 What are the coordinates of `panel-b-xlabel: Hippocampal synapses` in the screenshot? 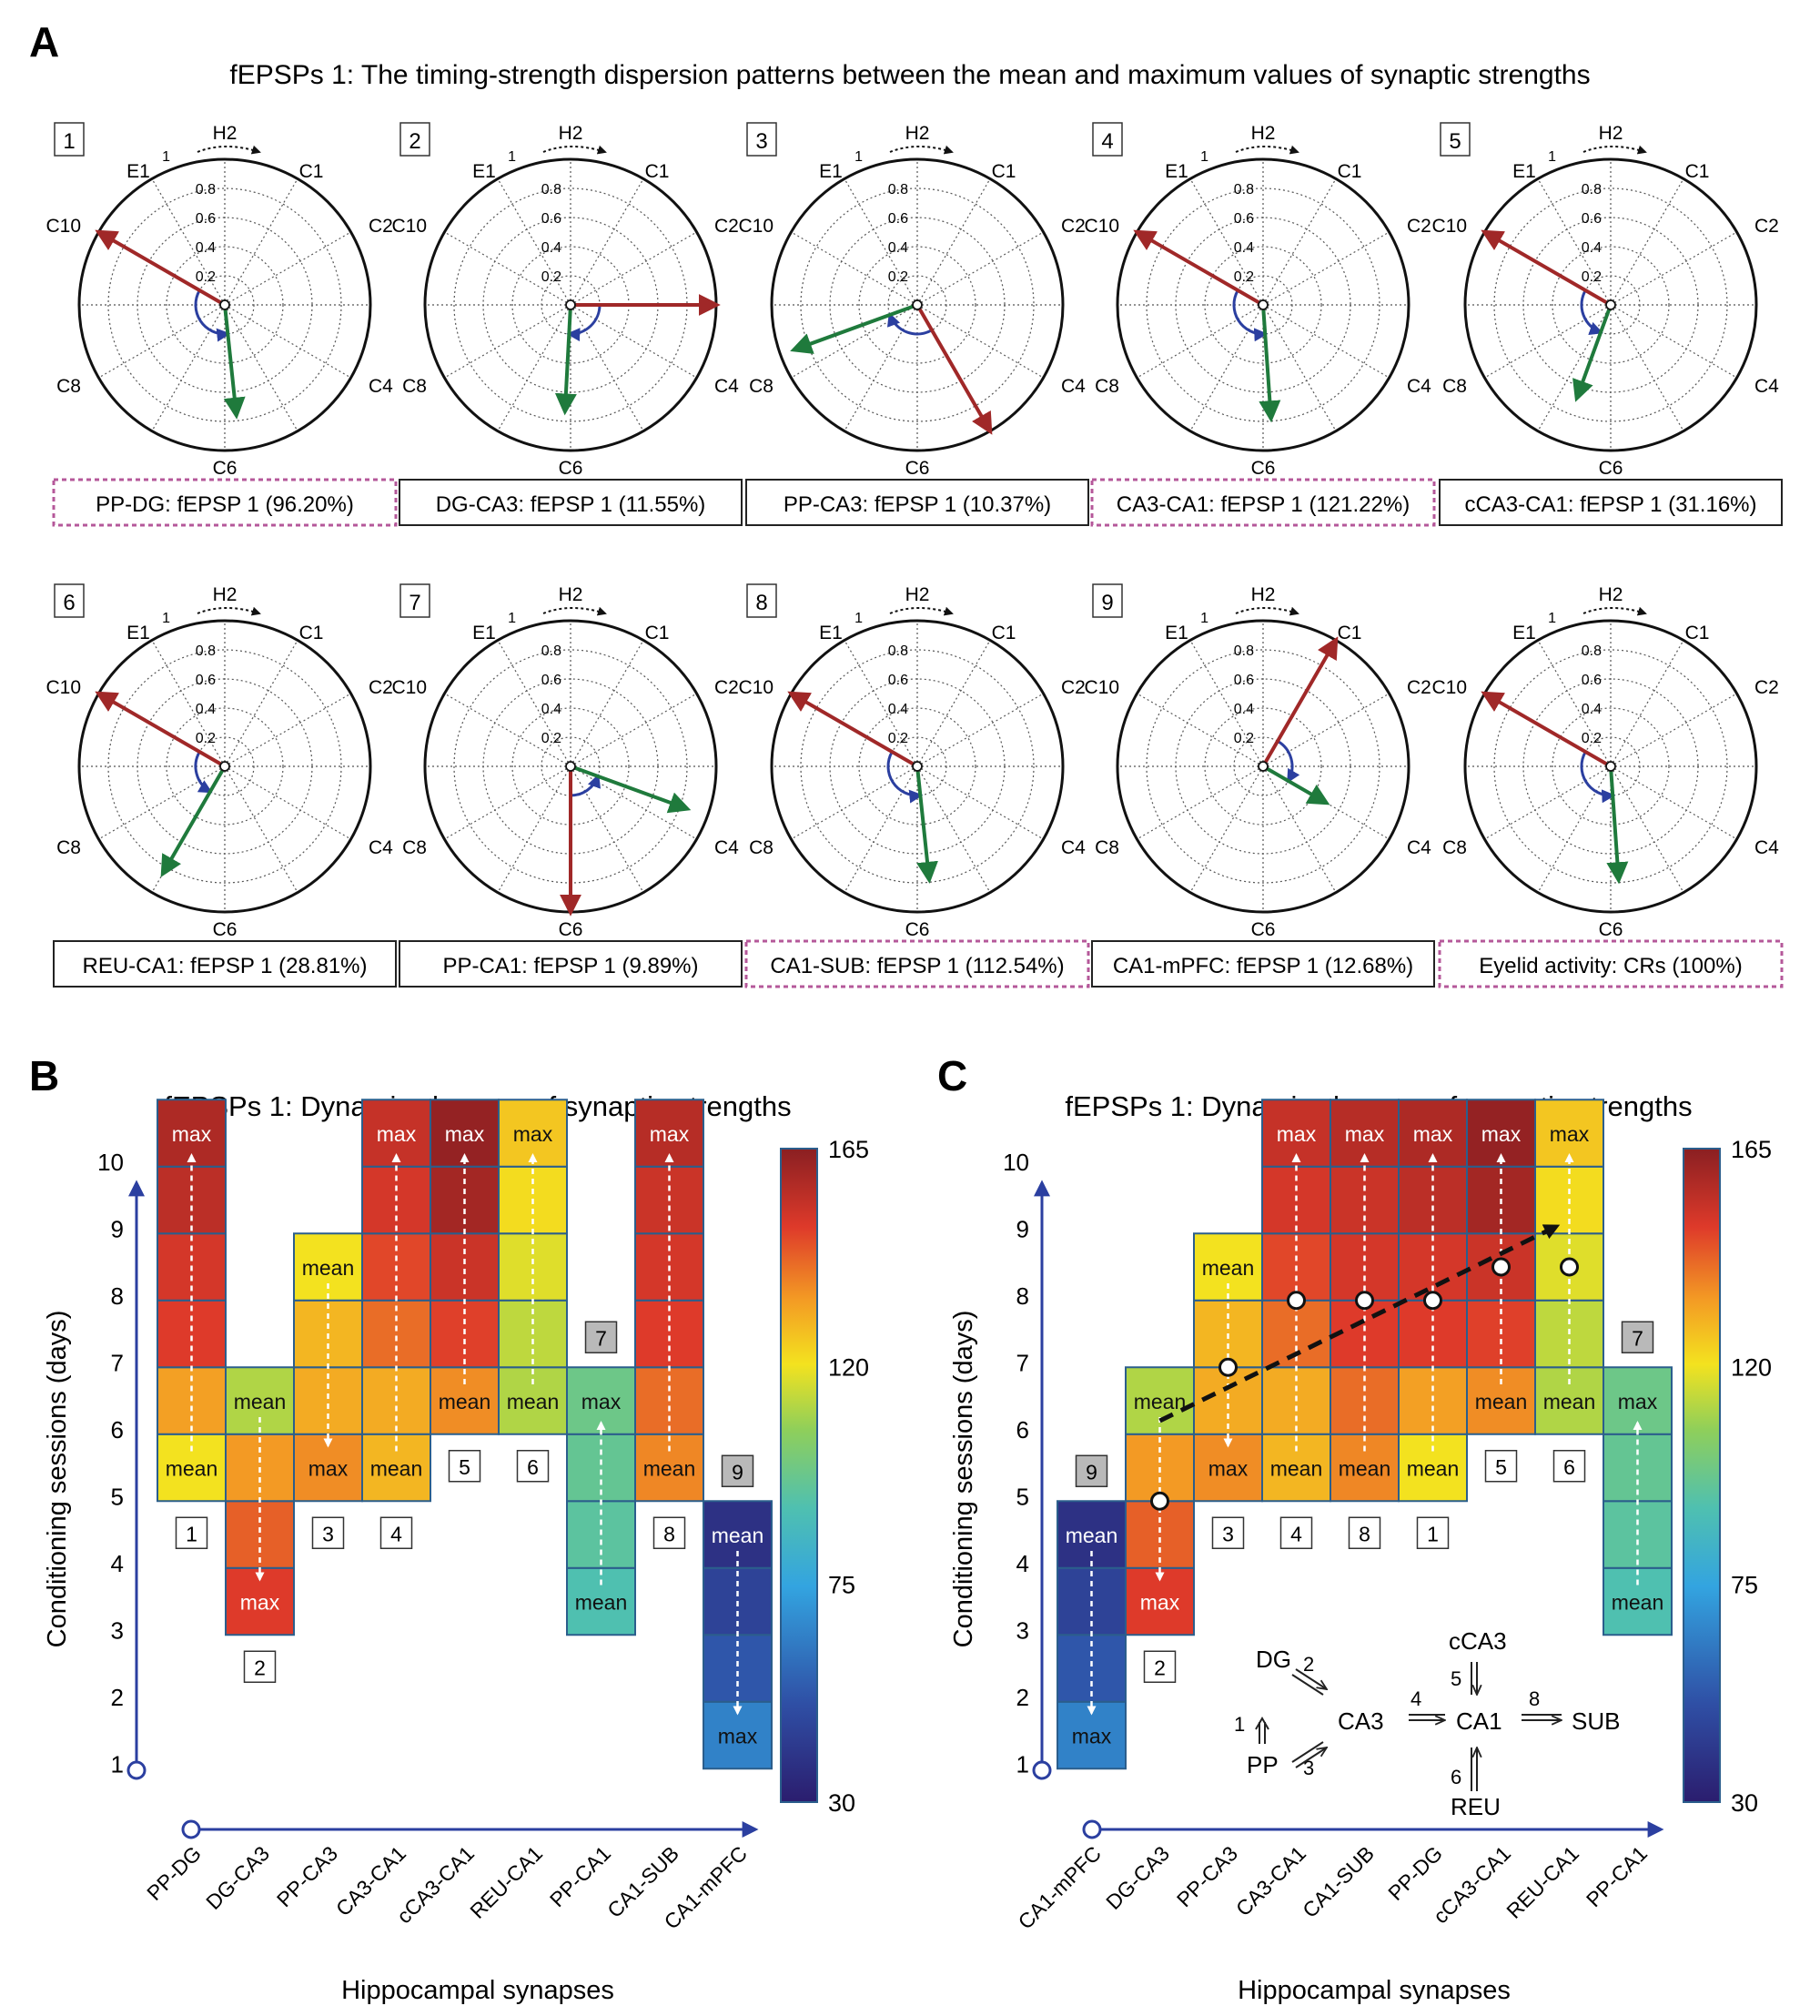 It's located at (478, 1990).